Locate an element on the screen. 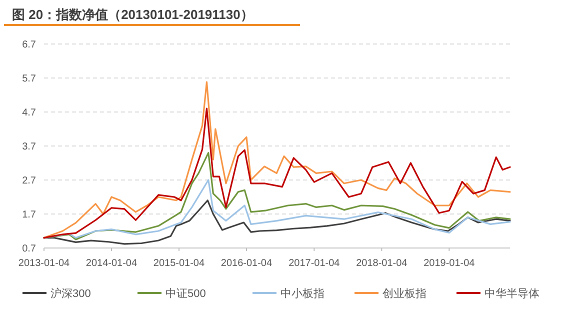 The height and width of the screenshot is (334, 581). y-tick-label: 2.7 is located at coordinates (29, 181).